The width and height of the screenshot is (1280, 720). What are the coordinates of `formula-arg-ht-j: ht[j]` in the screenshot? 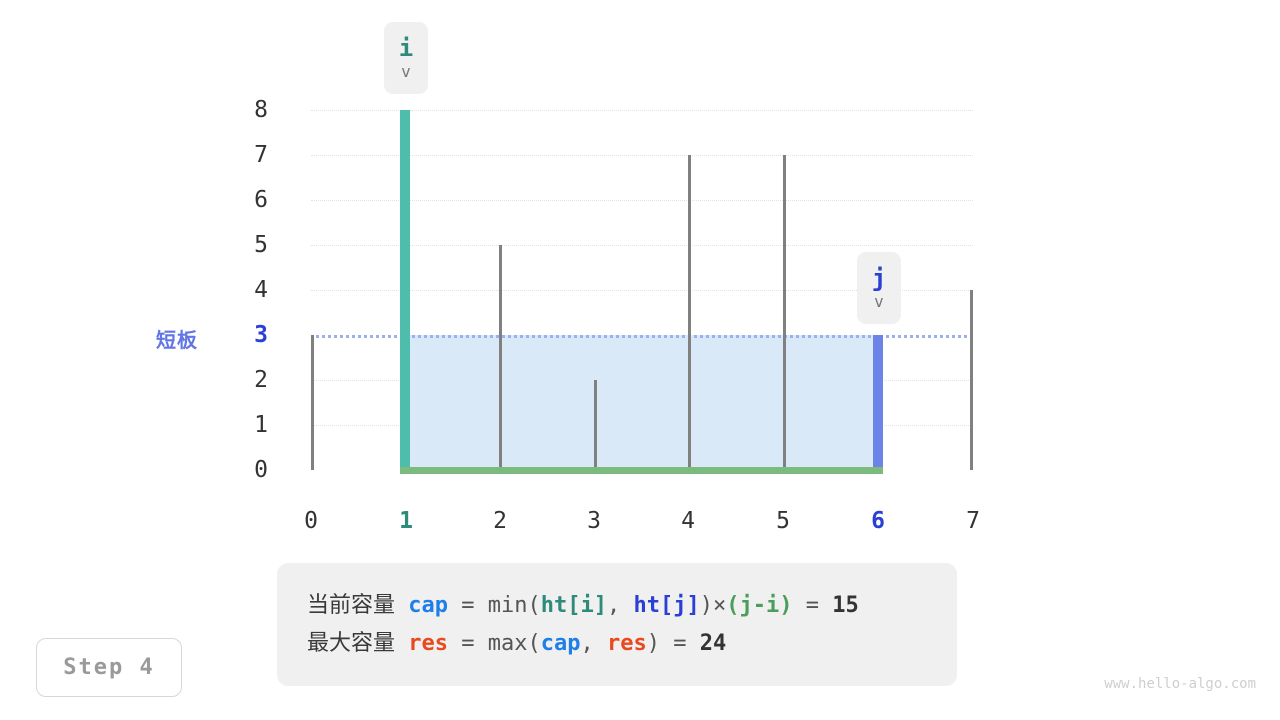 It's located at (666, 605).